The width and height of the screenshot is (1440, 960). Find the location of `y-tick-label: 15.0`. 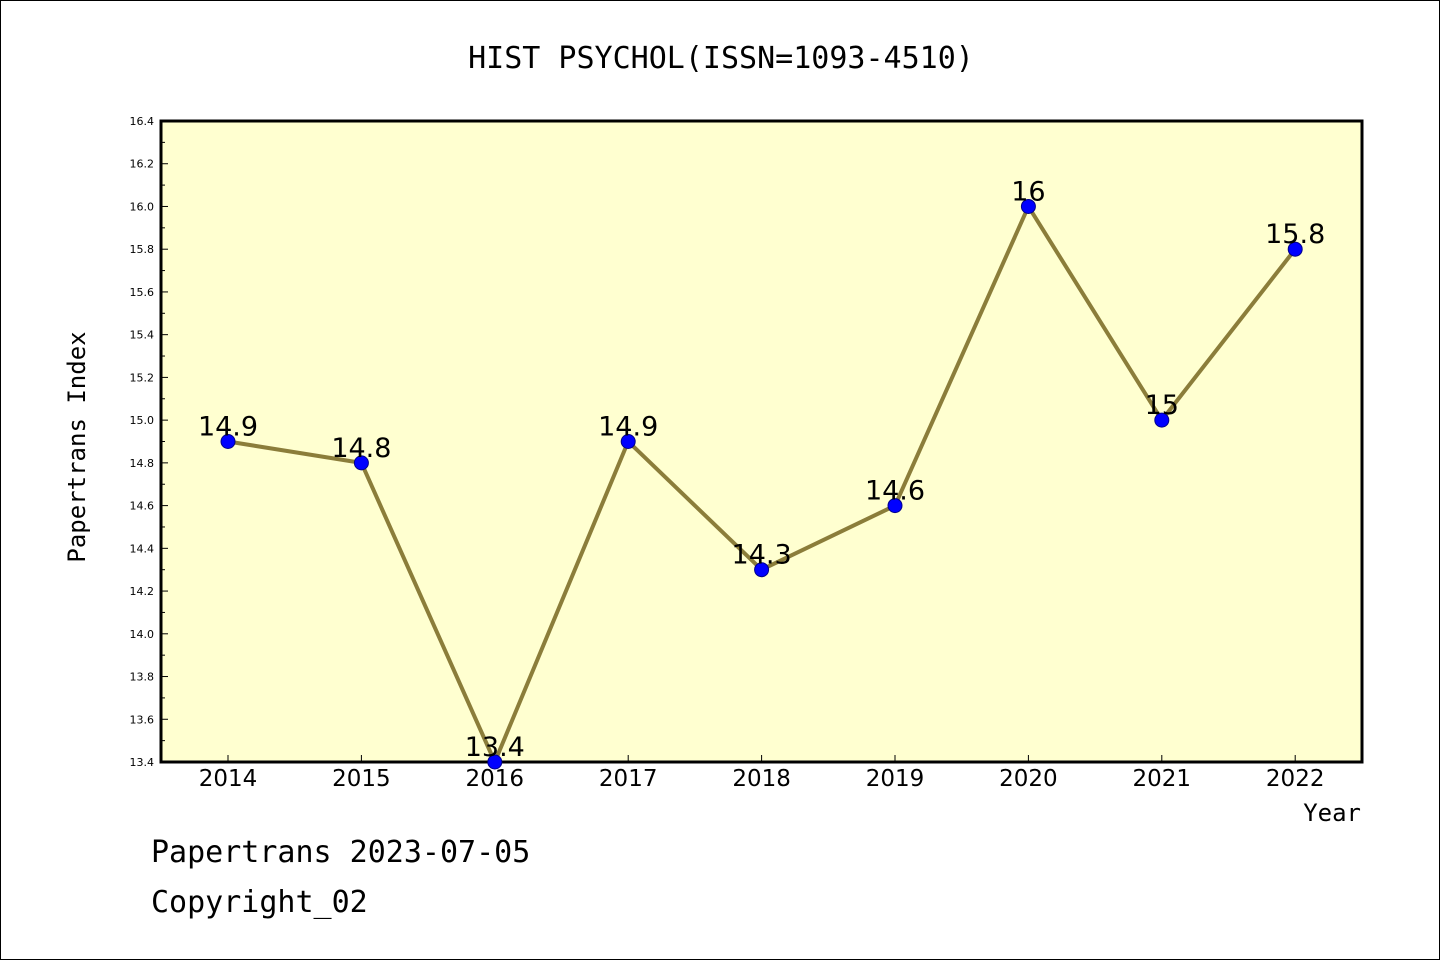

y-tick-label: 15.0 is located at coordinates (142, 420).